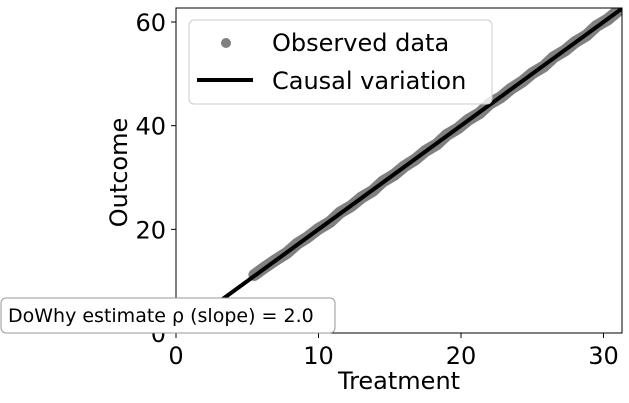 The height and width of the screenshot is (403, 629). I want to click on annotation-box, so click(168, 315).